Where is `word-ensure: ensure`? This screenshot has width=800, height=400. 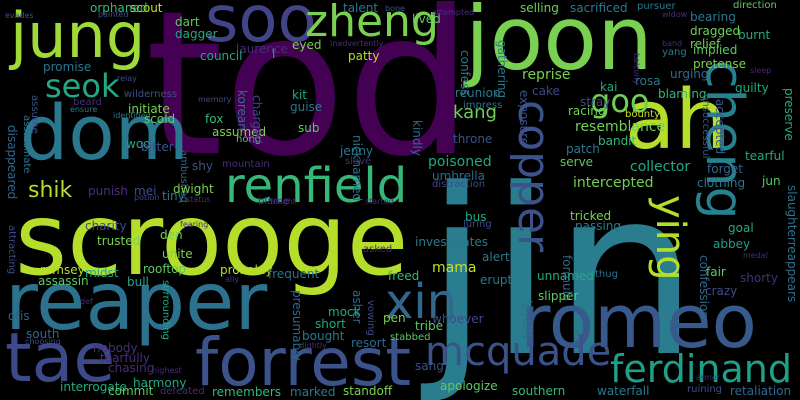
word-ensure: ensure is located at coordinates (84, 109).